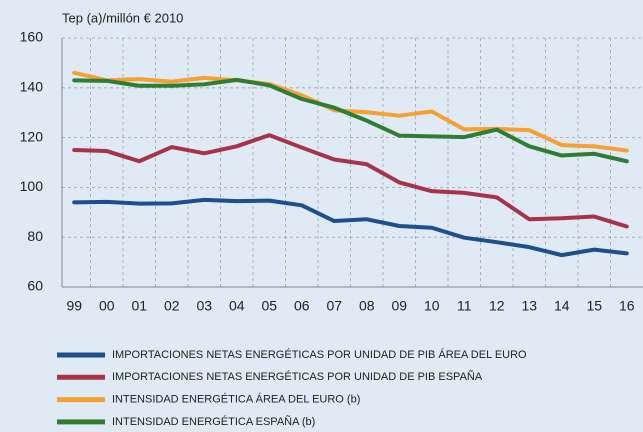  What do you see at coordinates (139, 306) in the screenshot?
I see `x-tick-label: 01` at bounding box center [139, 306].